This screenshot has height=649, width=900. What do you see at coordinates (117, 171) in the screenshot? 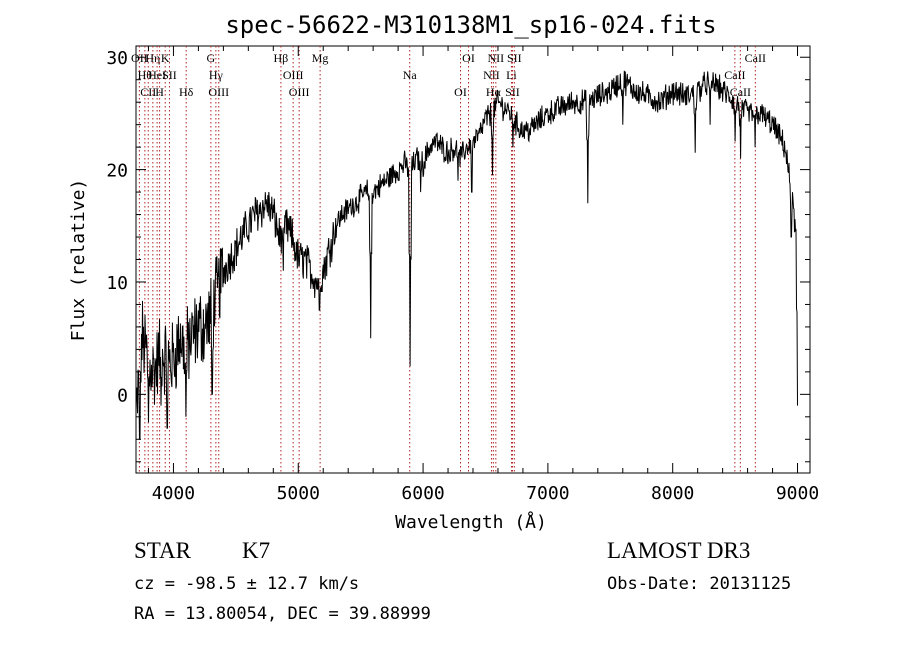
I see `y-tick-label: 20` at bounding box center [117, 171].